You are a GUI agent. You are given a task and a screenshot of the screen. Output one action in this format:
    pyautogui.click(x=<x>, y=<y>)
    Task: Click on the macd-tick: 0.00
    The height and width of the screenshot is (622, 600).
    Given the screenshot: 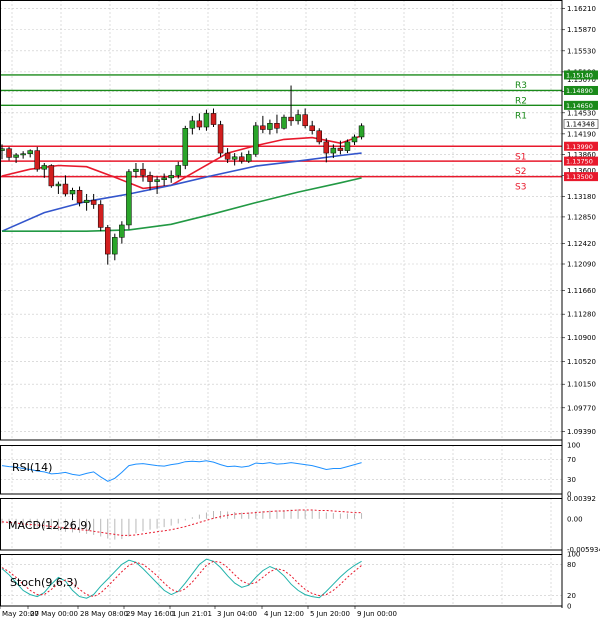 What is the action you would take?
    pyautogui.click(x=575, y=519)
    